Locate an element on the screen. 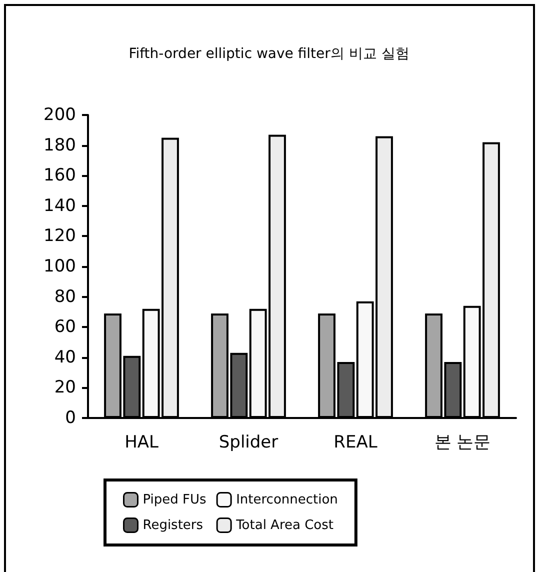 This screenshot has height=572, width=538. y-tick-label: 20 is located at coordinates (65, 388).